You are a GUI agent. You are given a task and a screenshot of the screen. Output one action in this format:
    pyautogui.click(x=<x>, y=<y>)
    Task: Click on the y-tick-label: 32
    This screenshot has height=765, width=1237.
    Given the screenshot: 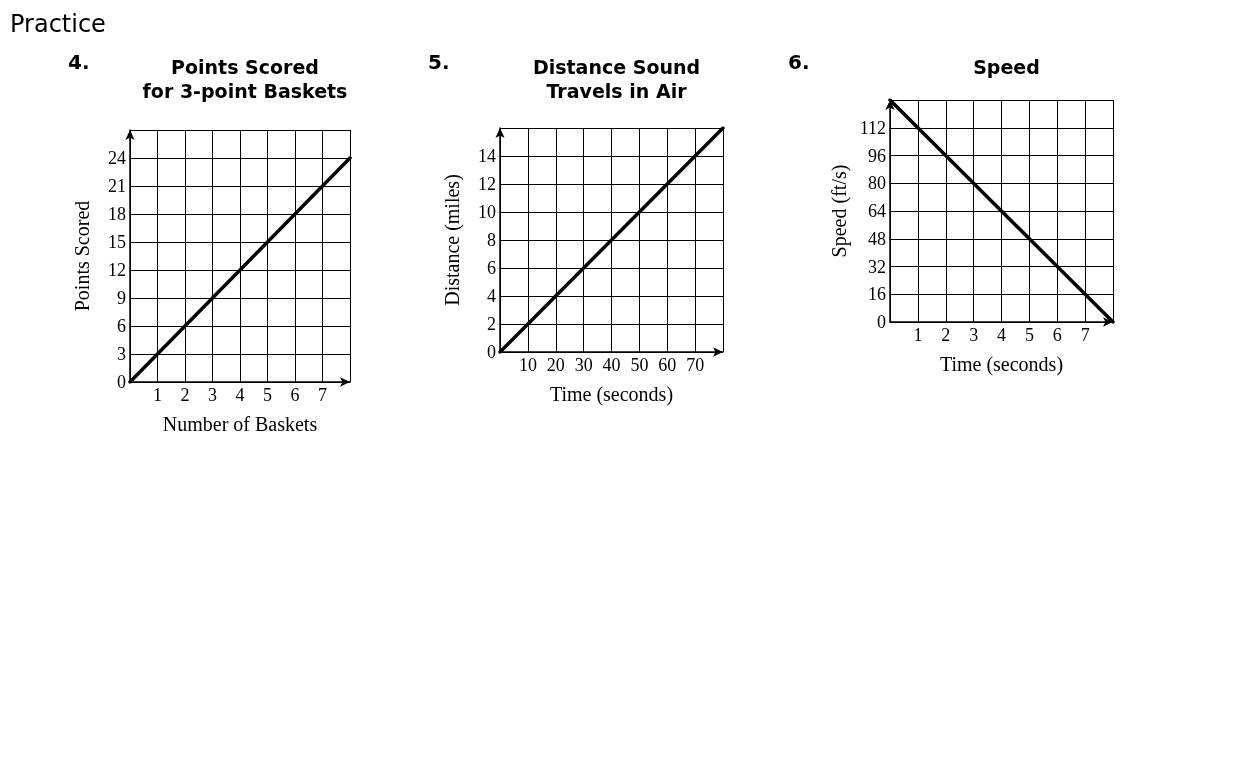 What is the action you would take?
    pyautogui.click(x=877, y=266)
    